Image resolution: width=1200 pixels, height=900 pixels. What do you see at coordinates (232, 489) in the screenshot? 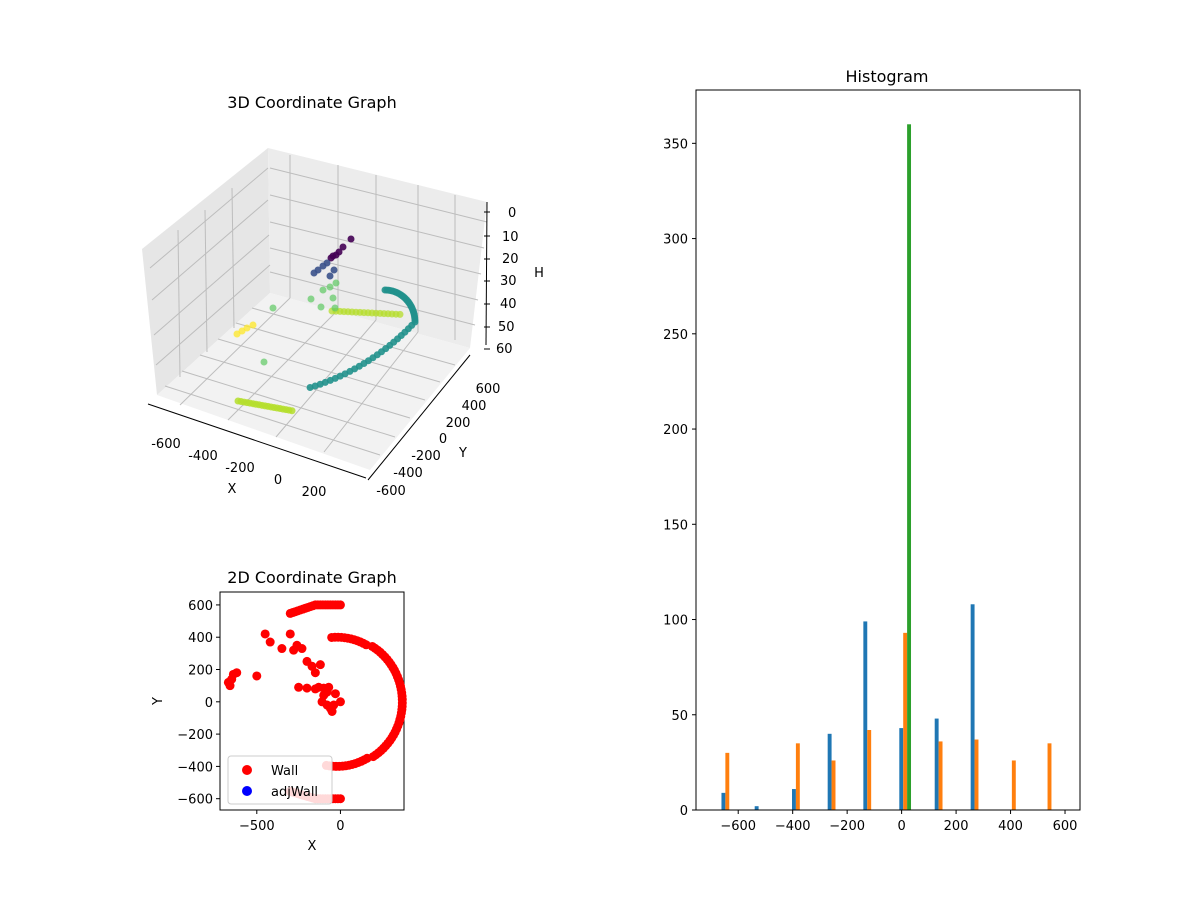
I see `x-axis-label-3d: X` at bounding box center [232, 489].